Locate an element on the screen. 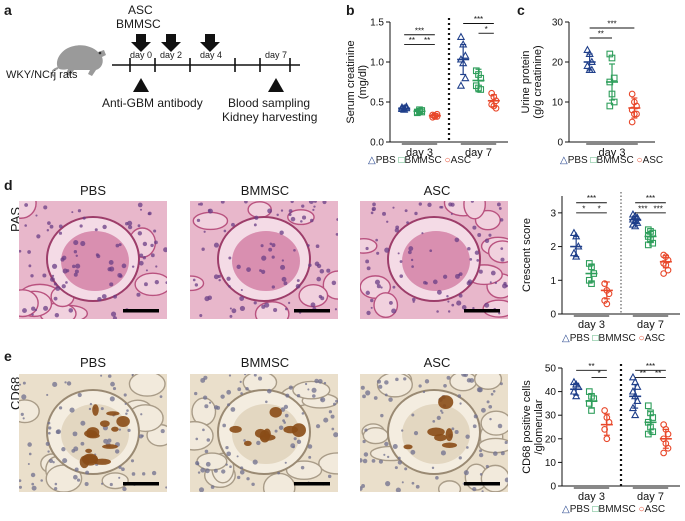 The width and height of the screenshot is (685, 521). legend-symbol-bmmsc: □ is located at coordinates (595, 338).